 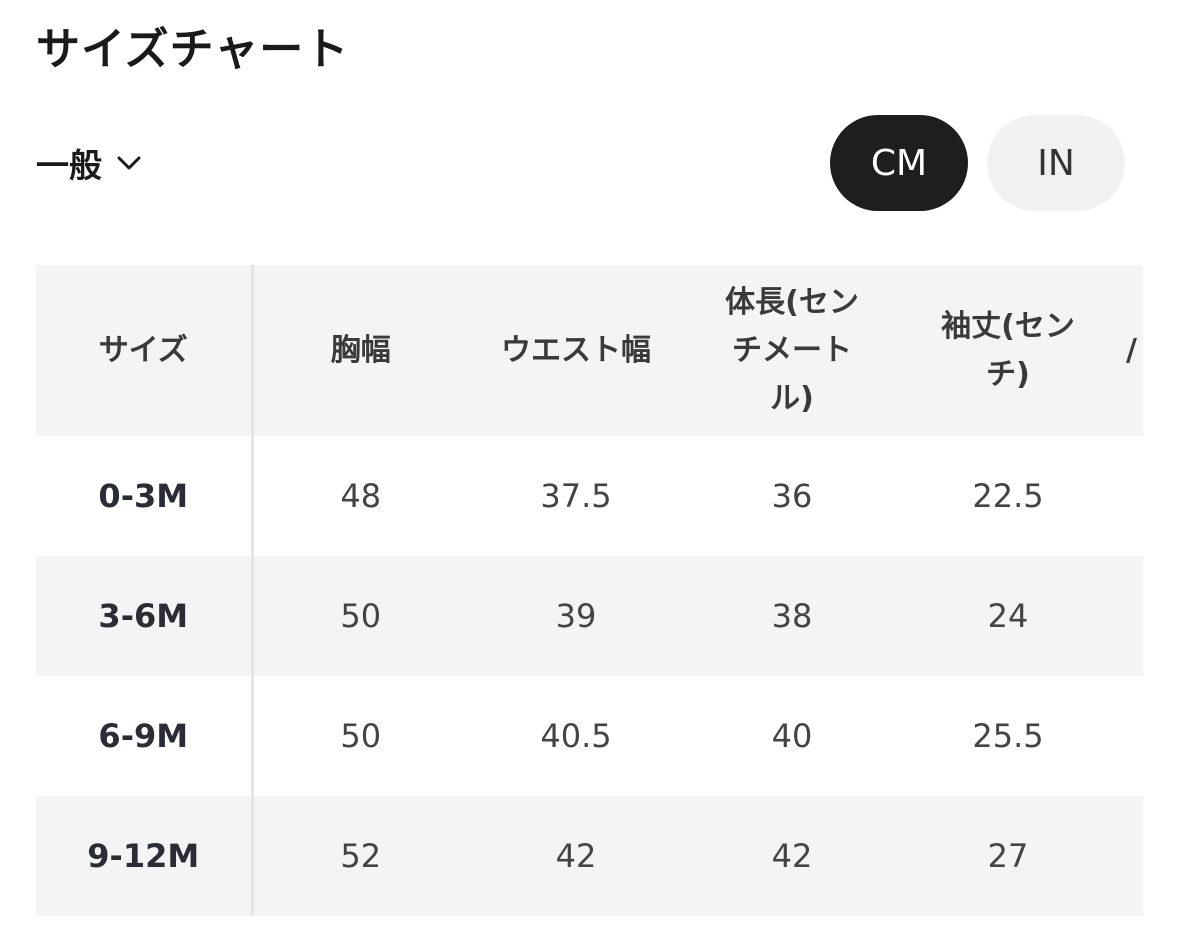 I want to click on category-dropdown-label: 一般, so click(x=69, y=165).